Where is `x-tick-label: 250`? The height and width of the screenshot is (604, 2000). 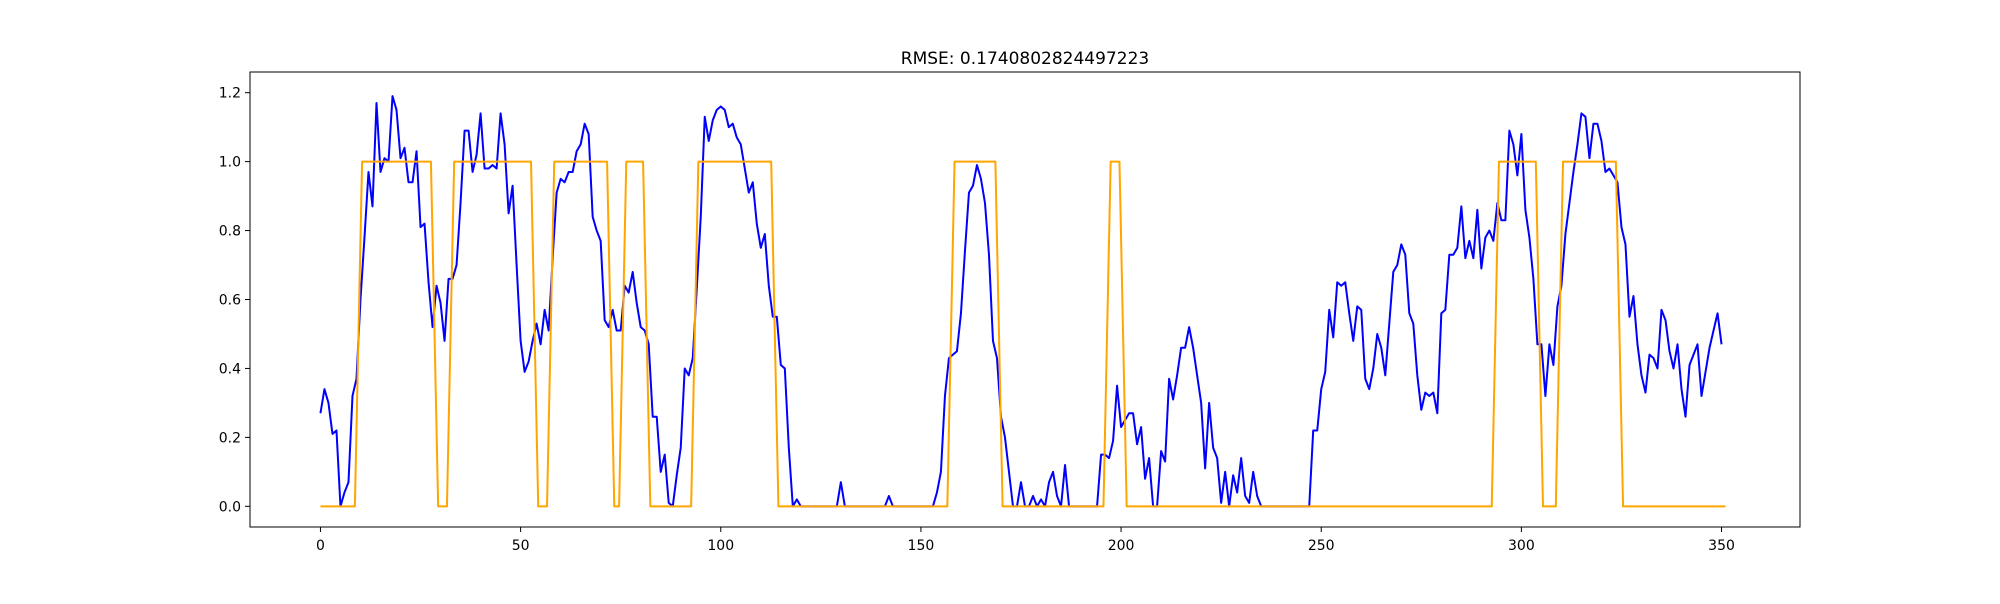 x-tick-label: 250 is located at coordinates (1321, 546).